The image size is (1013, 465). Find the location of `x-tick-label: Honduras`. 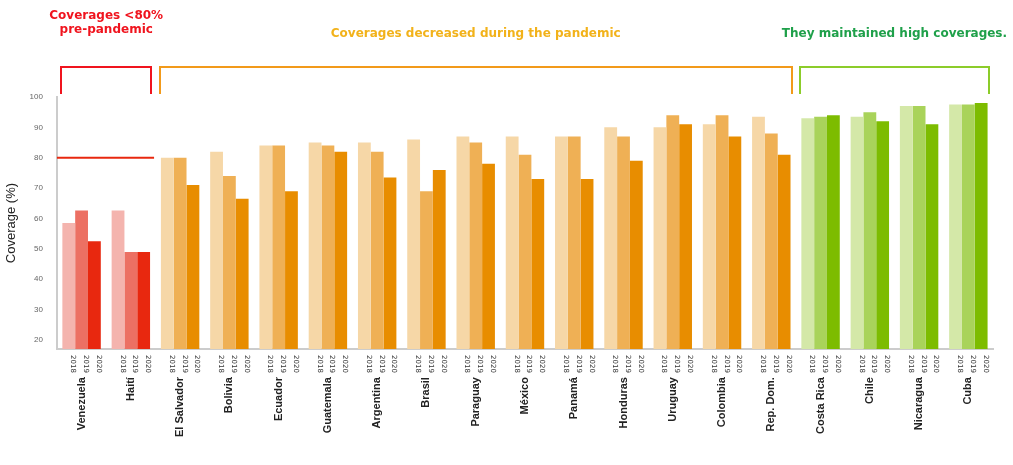

x-tick-label: Honduras is located at coordinates (622, 403).